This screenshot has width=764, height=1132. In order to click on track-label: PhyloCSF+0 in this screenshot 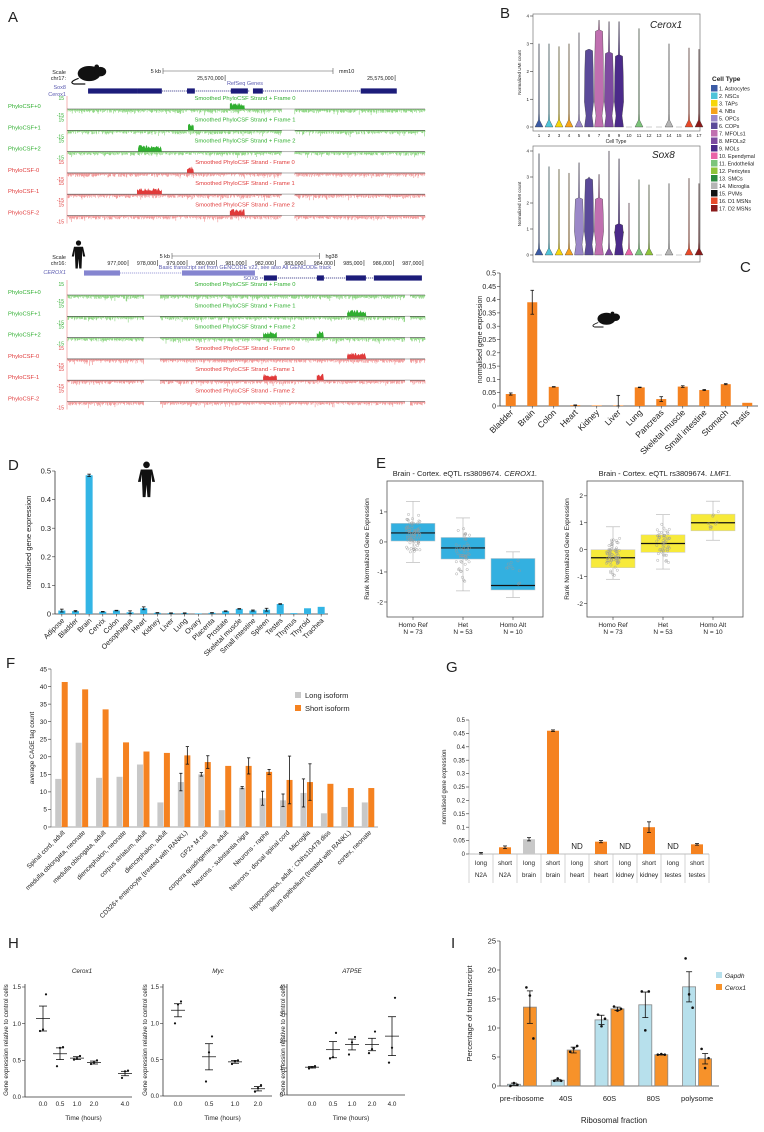, I will do `click(24, 293)`.